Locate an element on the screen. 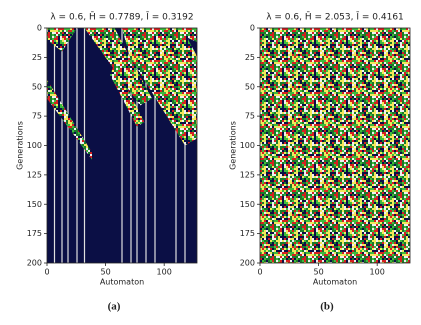 The image size is (421, 325). caption: (b) is located at coordinates (327, 307).